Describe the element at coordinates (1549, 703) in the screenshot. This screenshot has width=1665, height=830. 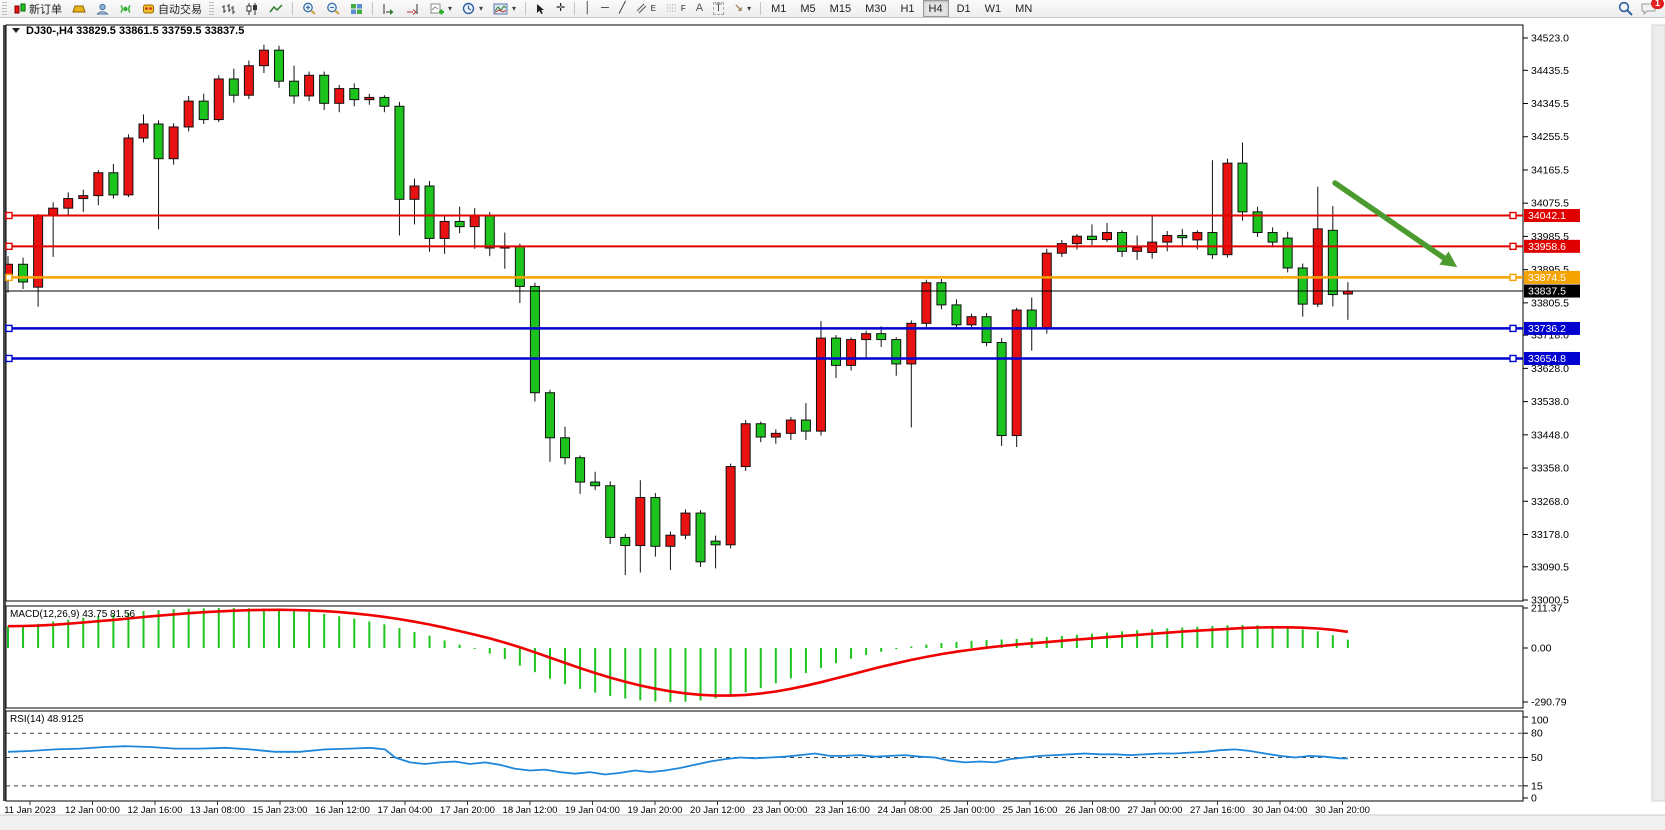
I see `macd-tick-label: -290.79` at that location.